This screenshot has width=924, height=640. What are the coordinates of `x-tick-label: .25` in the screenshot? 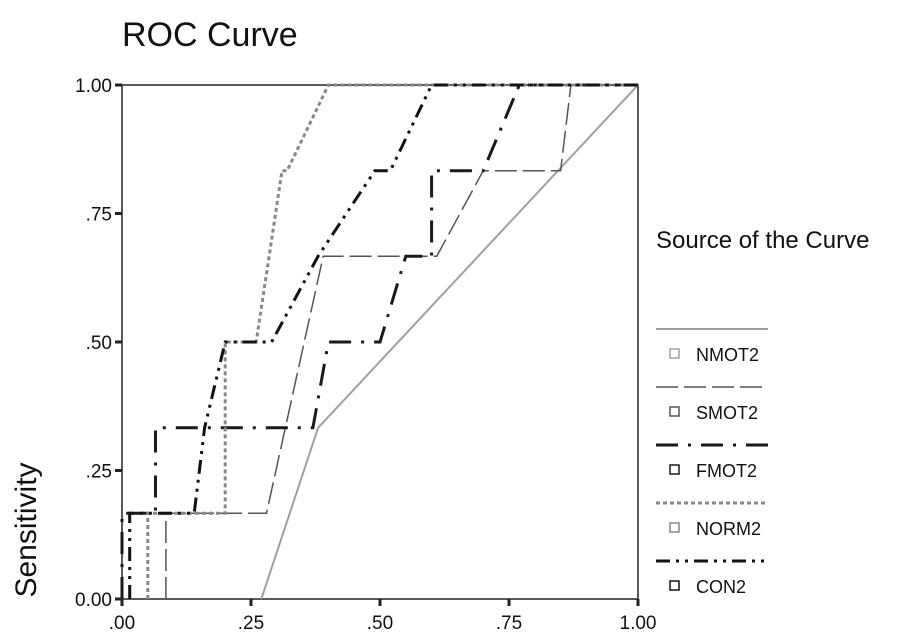 It's located at (251, 623).